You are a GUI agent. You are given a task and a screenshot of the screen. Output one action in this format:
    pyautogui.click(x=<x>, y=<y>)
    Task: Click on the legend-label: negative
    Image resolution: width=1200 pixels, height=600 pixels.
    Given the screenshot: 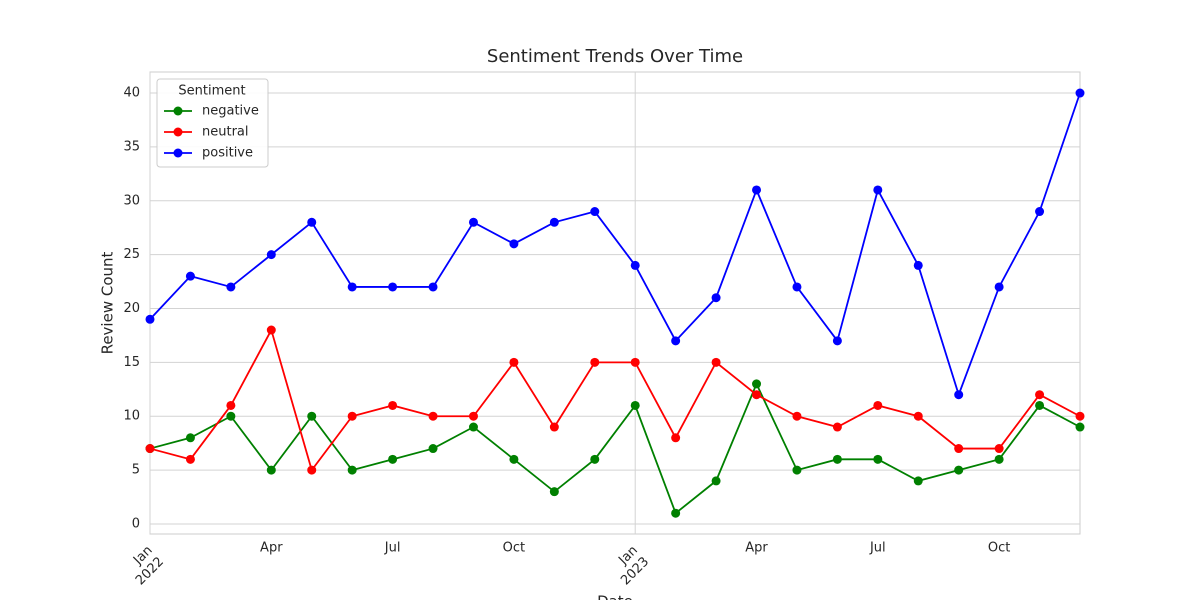 What is the action you would take?
    pyautogui.click(x=230, y=111)
    